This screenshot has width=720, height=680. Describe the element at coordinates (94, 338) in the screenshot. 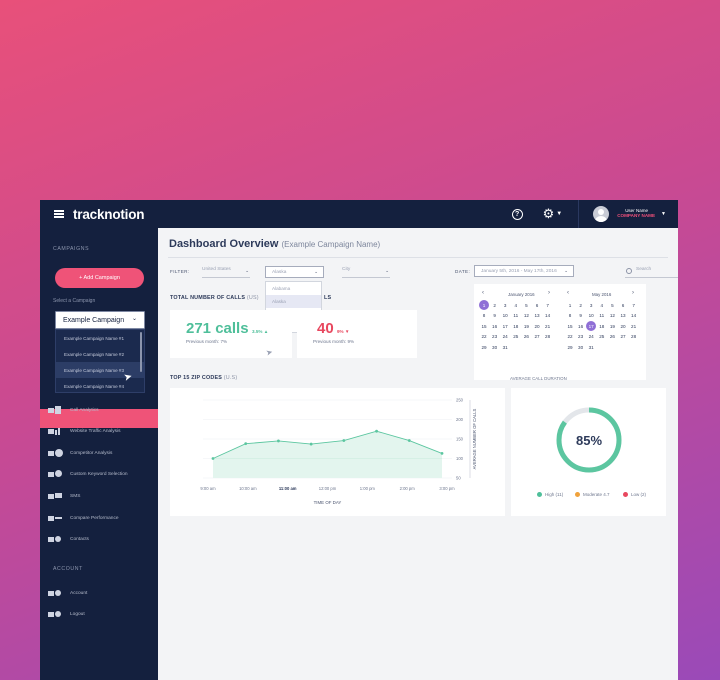

I see `campaign-option: Example Campaign Name #1` at that location.